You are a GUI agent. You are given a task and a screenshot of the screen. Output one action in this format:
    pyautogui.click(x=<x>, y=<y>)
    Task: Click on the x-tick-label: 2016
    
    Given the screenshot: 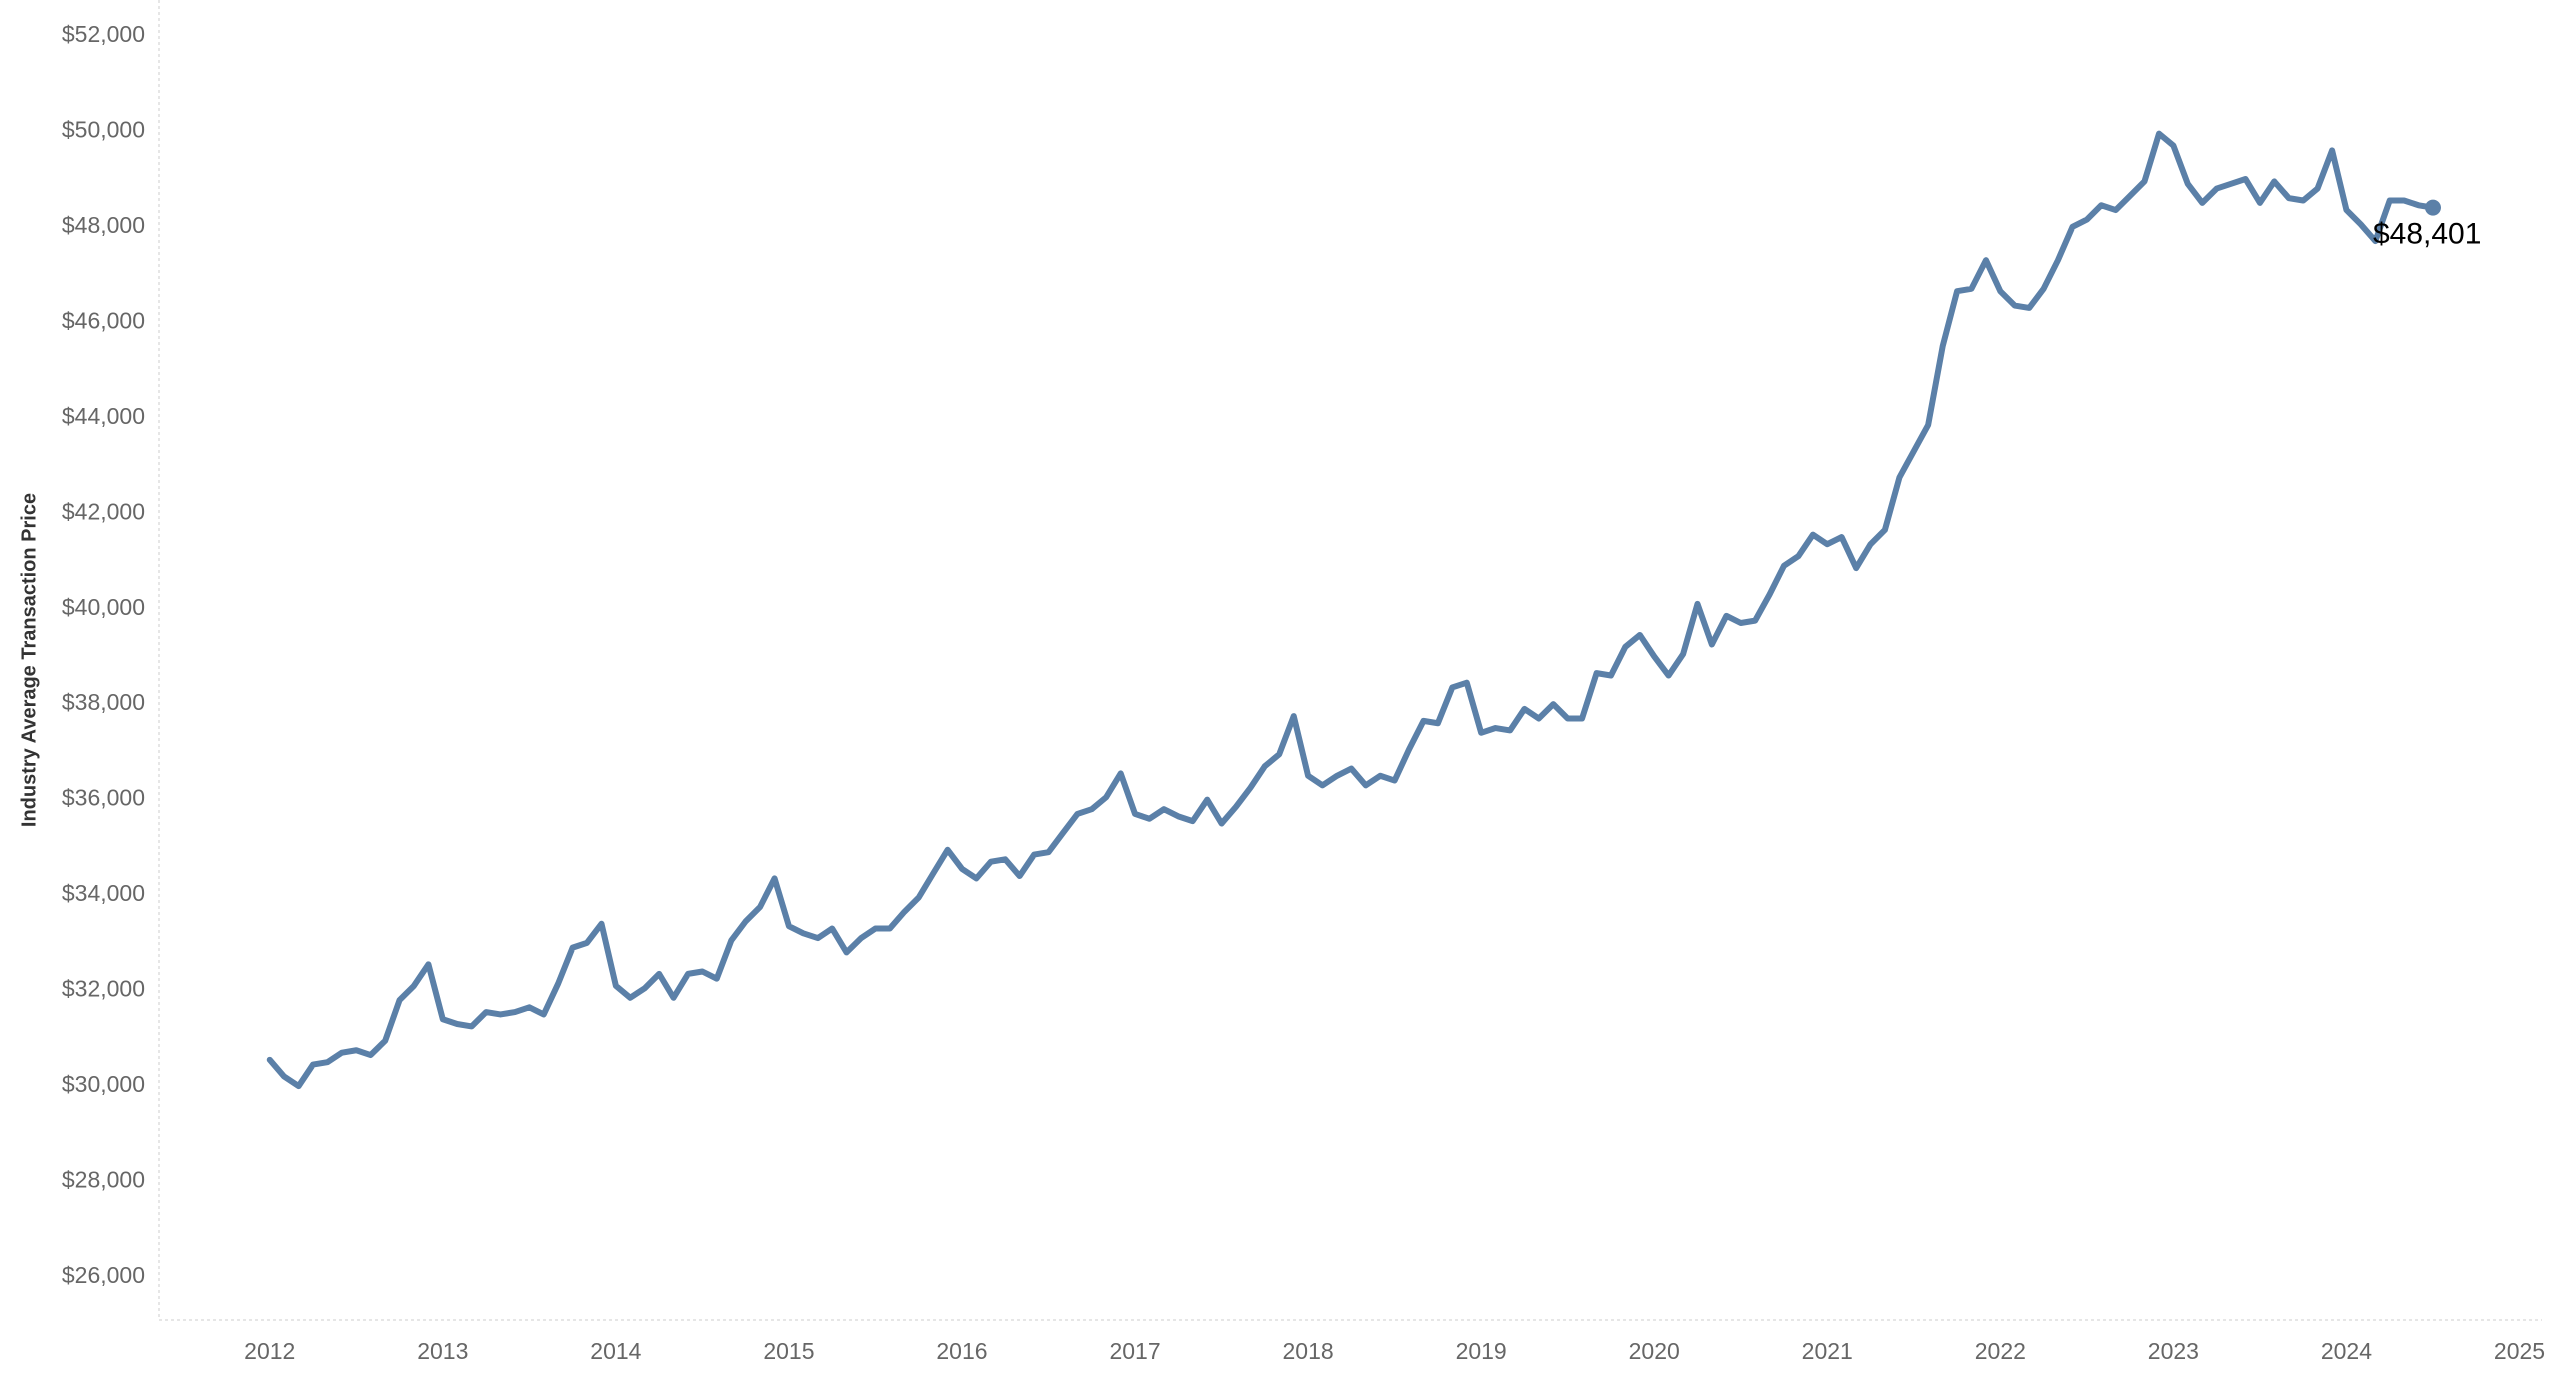 What is the action you would take?
    pyautogui.click(x=961, y=1351)
    